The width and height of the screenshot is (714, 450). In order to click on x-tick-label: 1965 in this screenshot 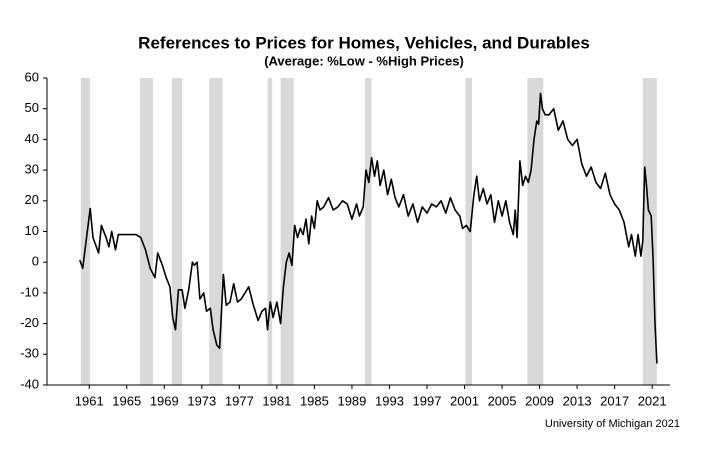, I will do `click(126, 400)`.